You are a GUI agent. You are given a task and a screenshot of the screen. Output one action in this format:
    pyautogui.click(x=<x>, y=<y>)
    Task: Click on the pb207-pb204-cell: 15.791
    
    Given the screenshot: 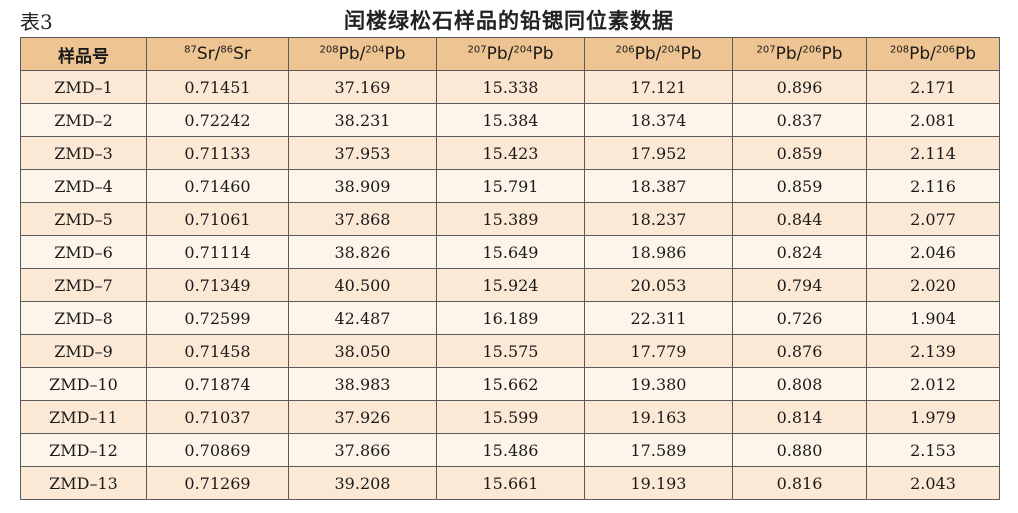 What is the action you would take?
    pyautogui.click(x=510, y=186)
    